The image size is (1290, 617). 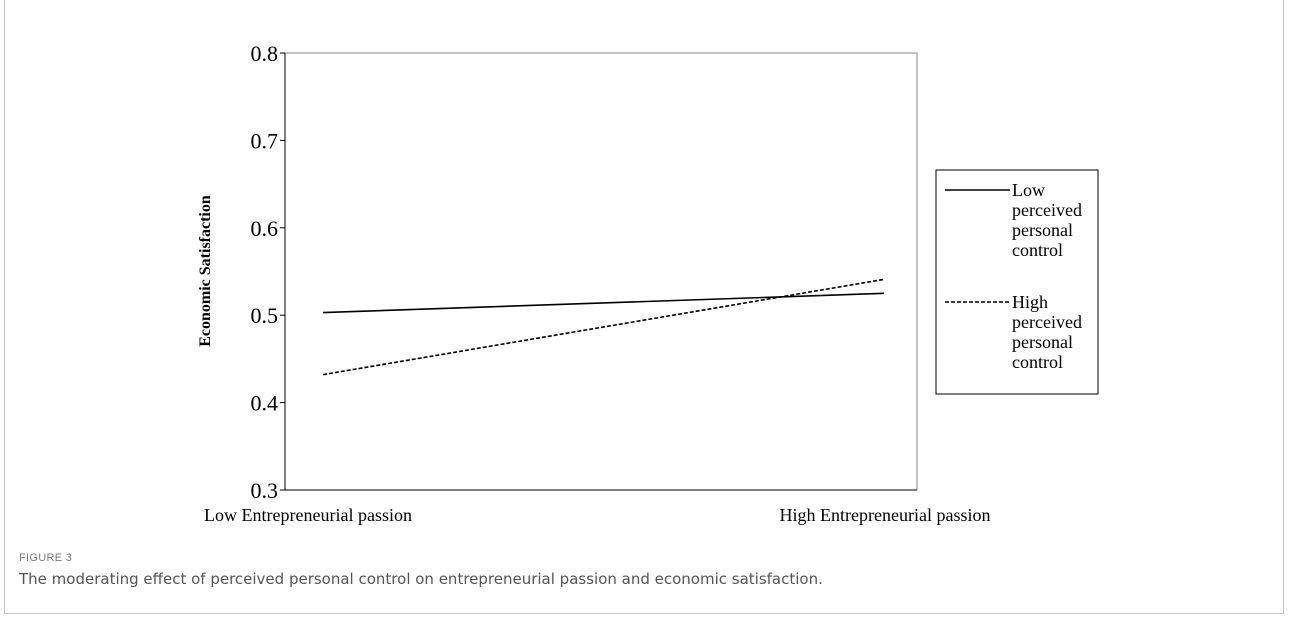 I want to click on legend-label-low-control: Low perceived personal control, so click(x=1047, y=220).